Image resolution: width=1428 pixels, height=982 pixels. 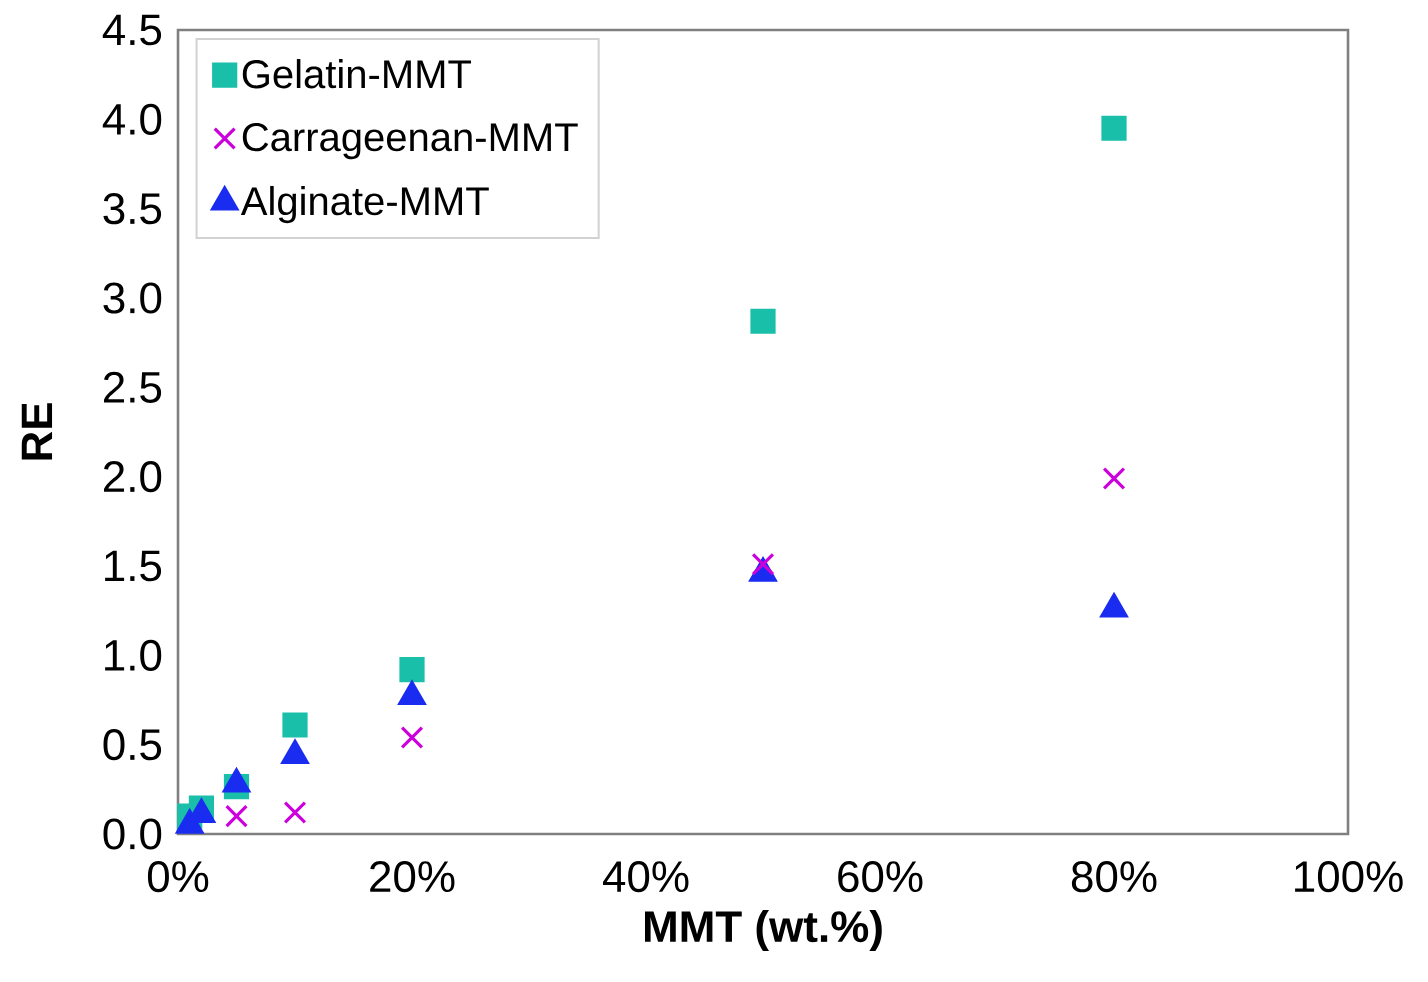 What do you see at coordinates (763, 930) in the screenshot?
I see `x-axis-title: MMT (wt.%)` at bounding box center [763, 930].